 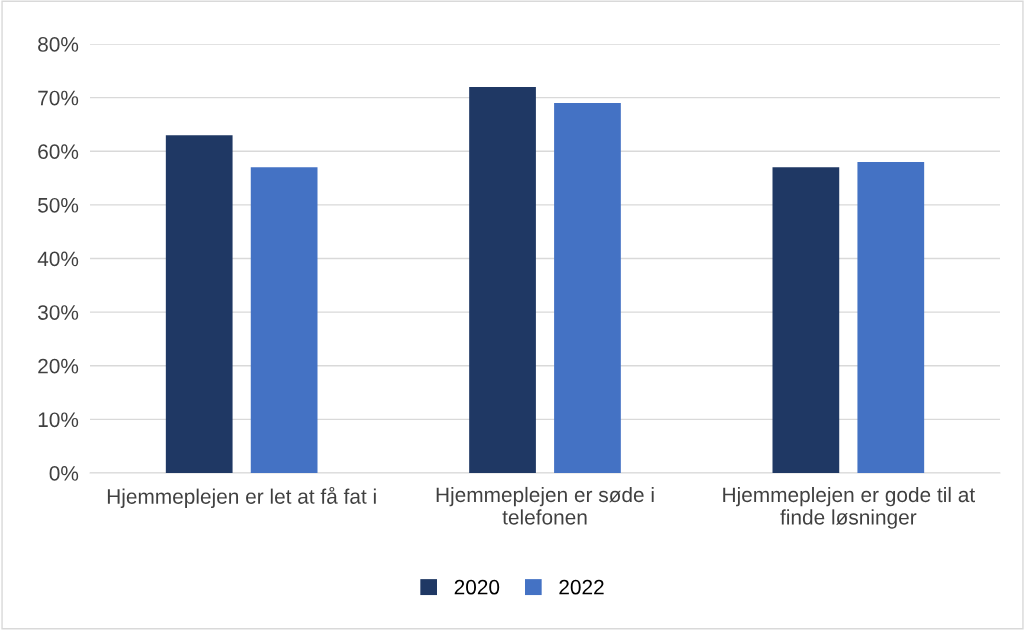 What do you see at coordinates (477, 587) in the screenshot?
I see `legend-label: 2020` at bounding box center [477, 587].